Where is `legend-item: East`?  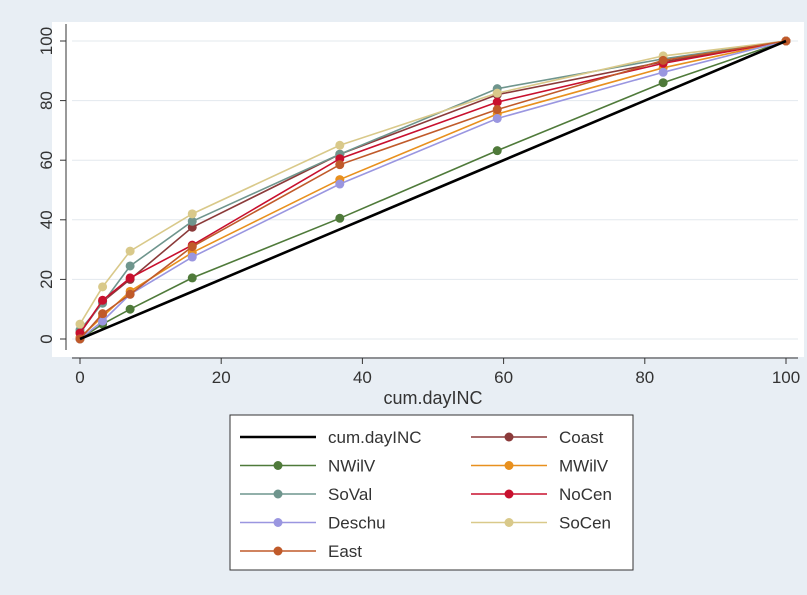
legend-item: East is located at coordinates (301, 551).